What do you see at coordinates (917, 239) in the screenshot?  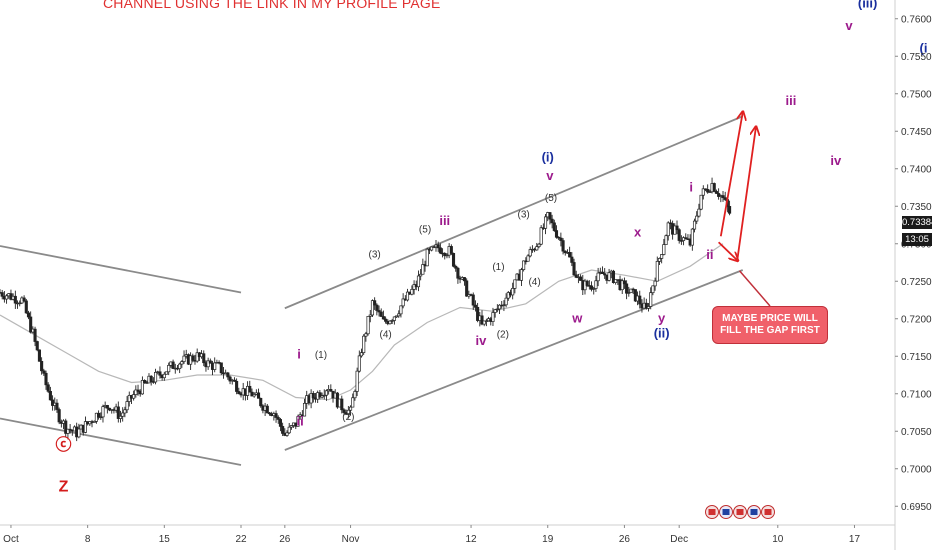 I see `countdown-tag: 13:05` at bounding box center [917, 239].